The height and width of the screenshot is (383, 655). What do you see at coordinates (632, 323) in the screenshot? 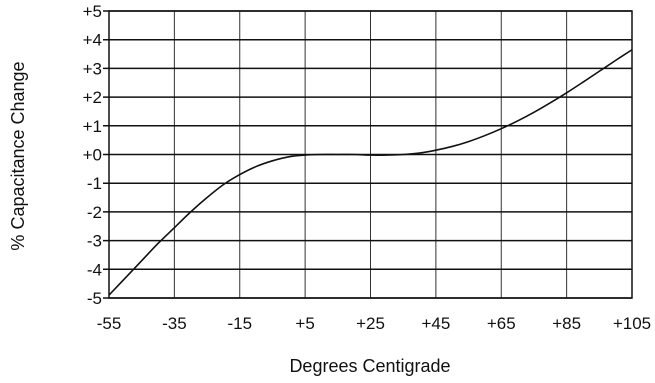
I see `x-tick-label: +105` at bounding box center [632, 323].